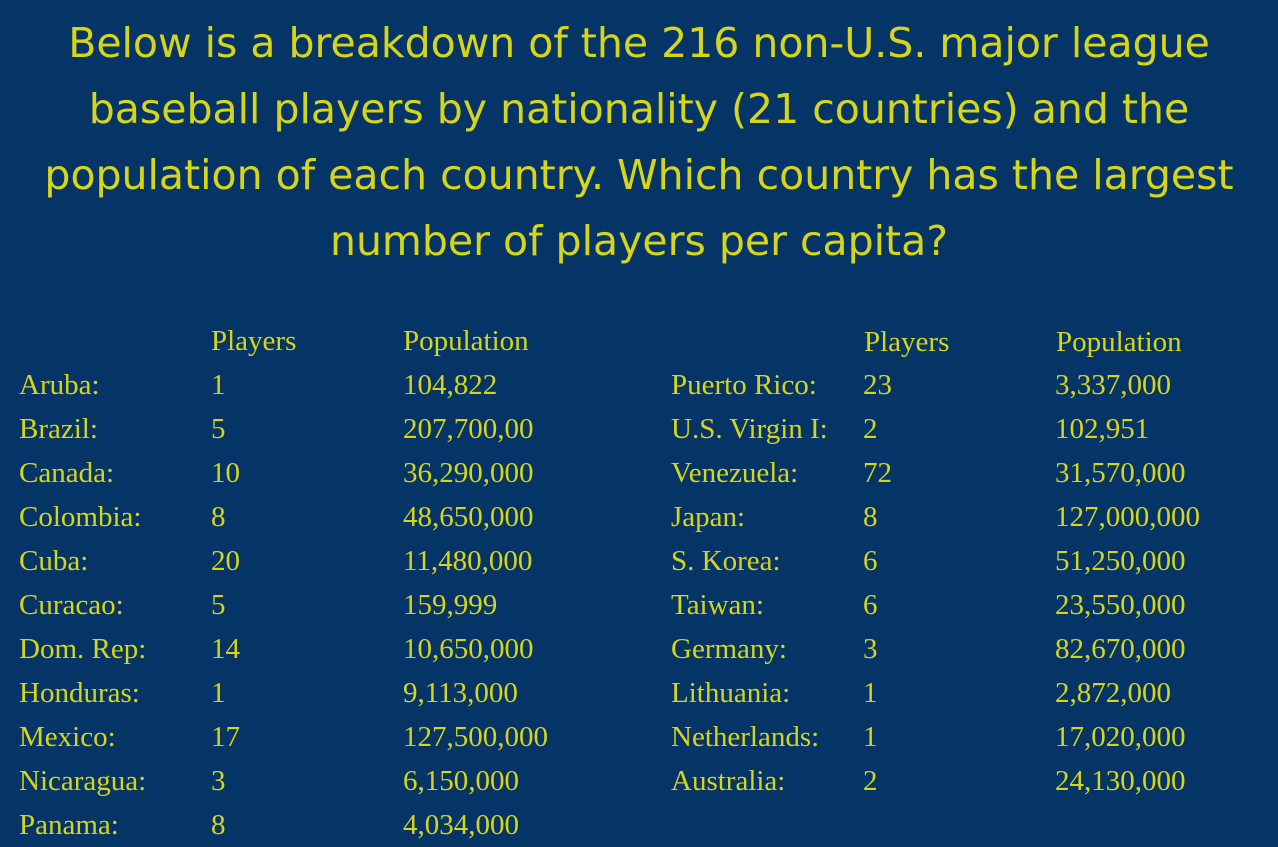 This screenshot has width=1278, height=847. I want to click on left-players-header: Players, so click(254, 341).